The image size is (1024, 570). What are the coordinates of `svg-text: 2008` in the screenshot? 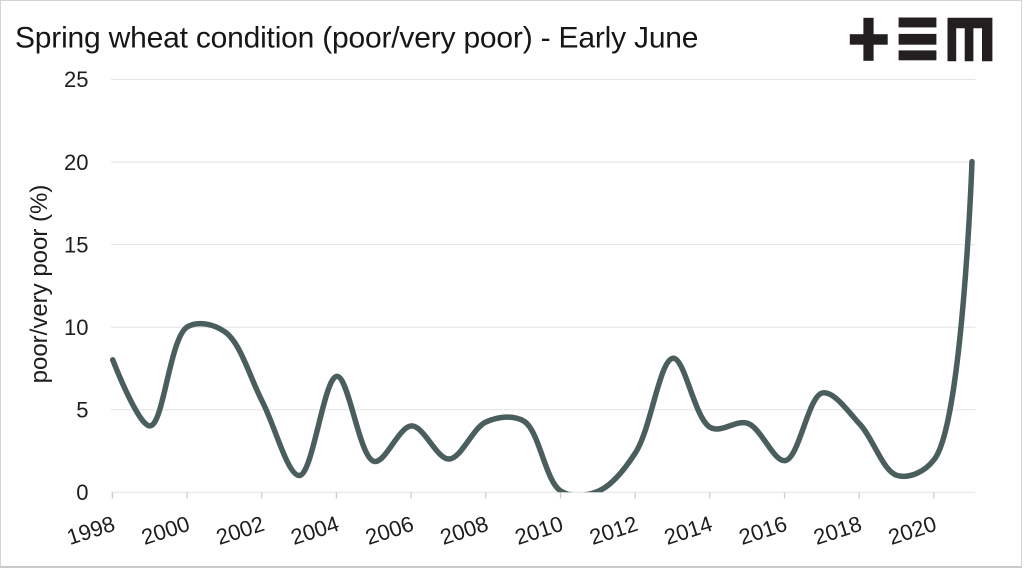 It's located at (464, 530).